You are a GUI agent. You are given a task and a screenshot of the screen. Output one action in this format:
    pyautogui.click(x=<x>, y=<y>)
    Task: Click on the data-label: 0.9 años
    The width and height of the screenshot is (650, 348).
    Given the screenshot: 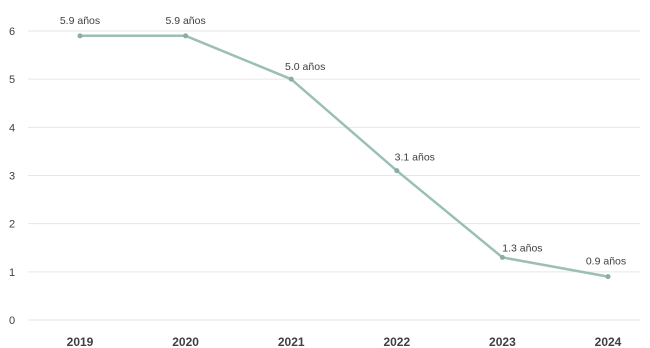 What is the action you would take?
    pyautogui.click(x=606, y=262)
    